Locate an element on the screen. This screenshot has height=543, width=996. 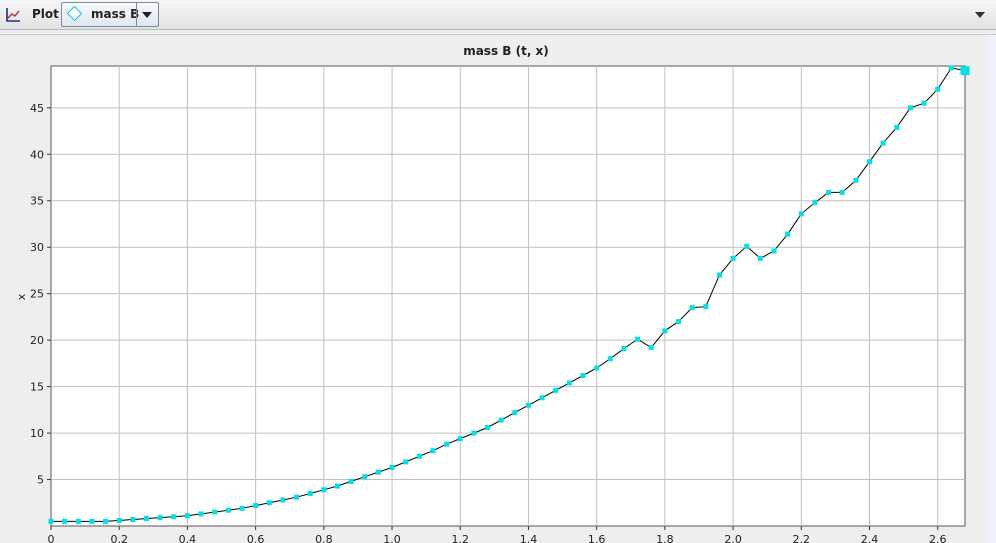
series-dropdown-button is located at coordinates (147, 14).